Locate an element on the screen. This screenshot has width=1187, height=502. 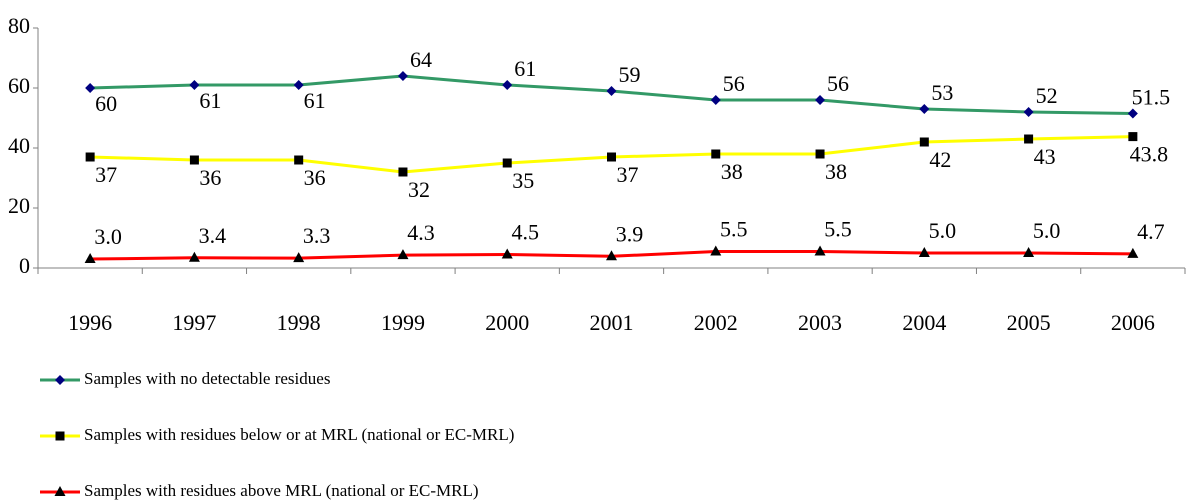
x-tick-label: 1996 is located at coordinates (90, 322).